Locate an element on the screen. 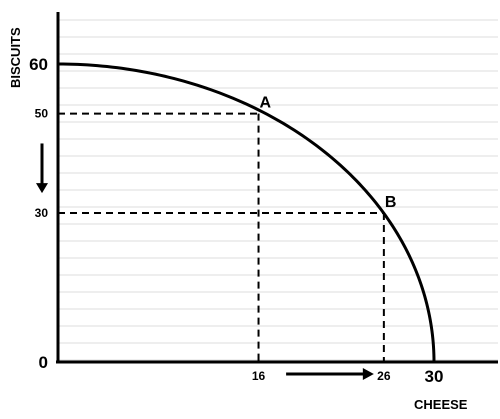  x-tick-label: 26 is located at coordinates (384, 376).